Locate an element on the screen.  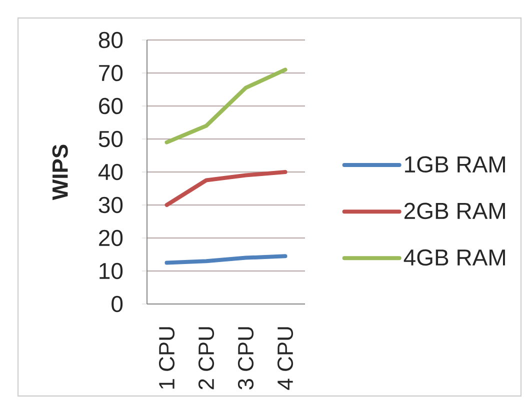
x-tick-label: 4 CPU is located at coordinates (285, 358).